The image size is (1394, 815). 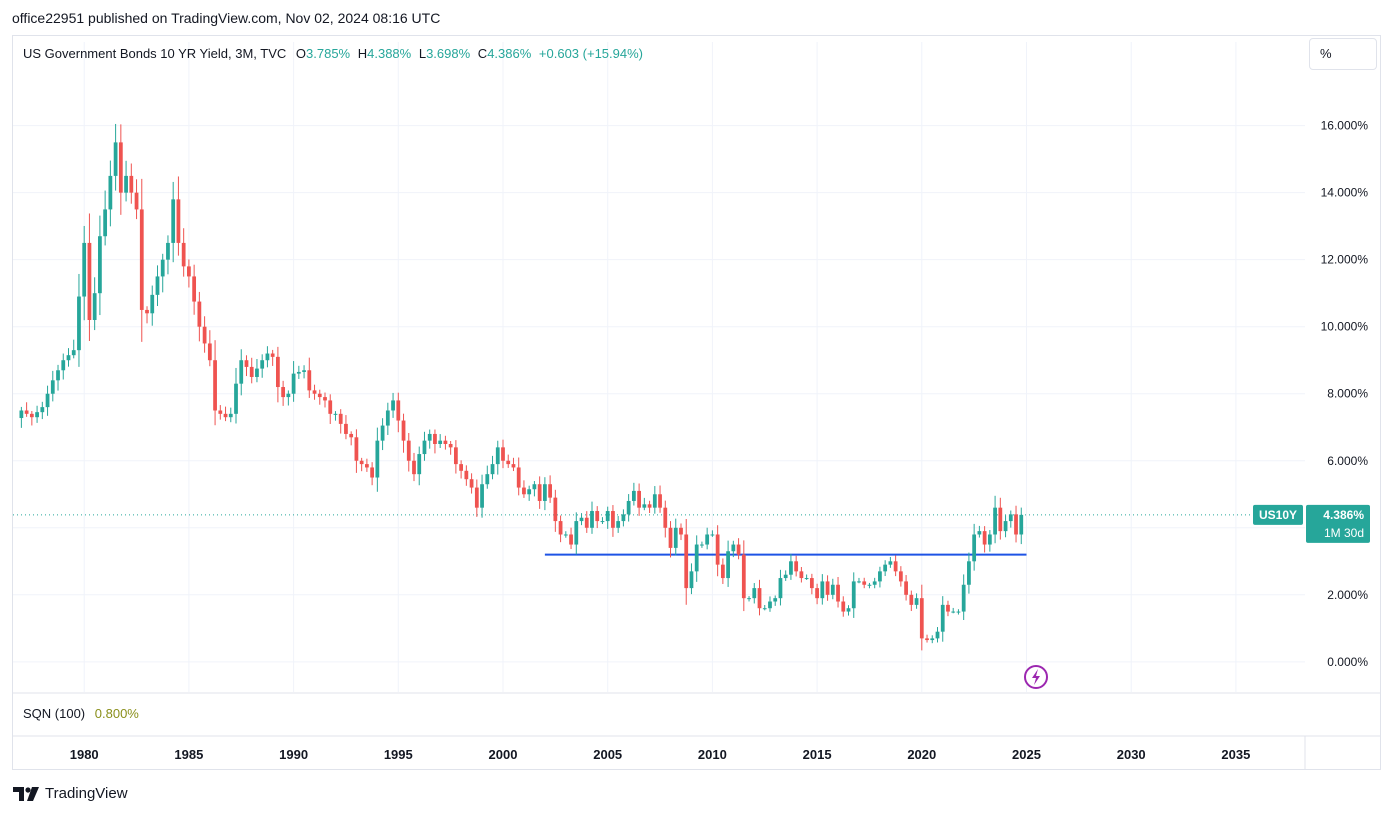 I want to click on tradingview-brand: TradingView, so click(x=70, y=793).